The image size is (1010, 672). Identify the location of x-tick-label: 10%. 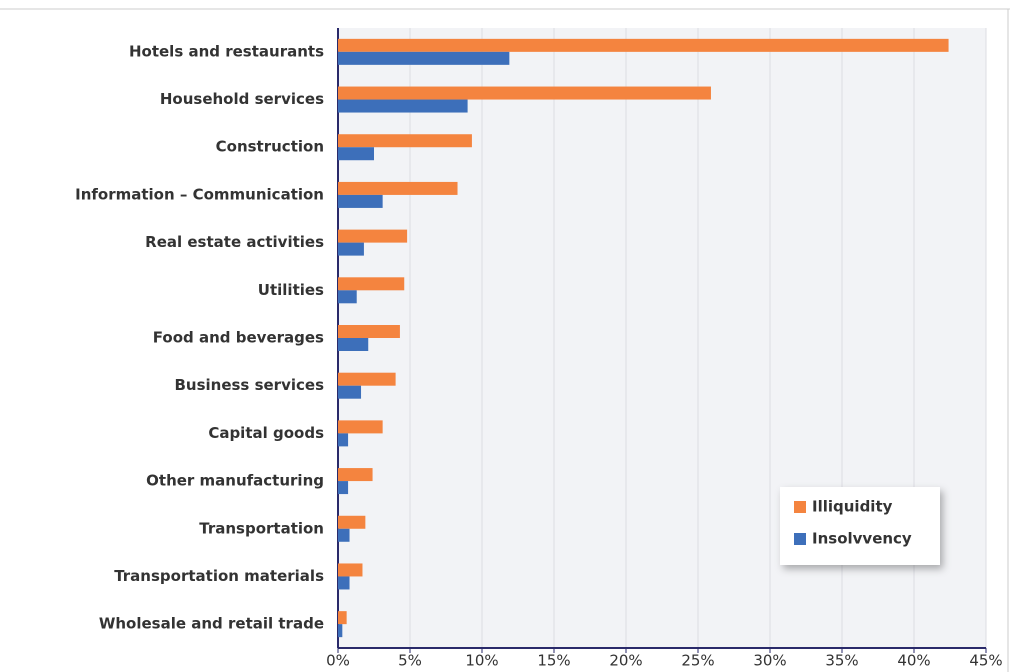
(481, 661).